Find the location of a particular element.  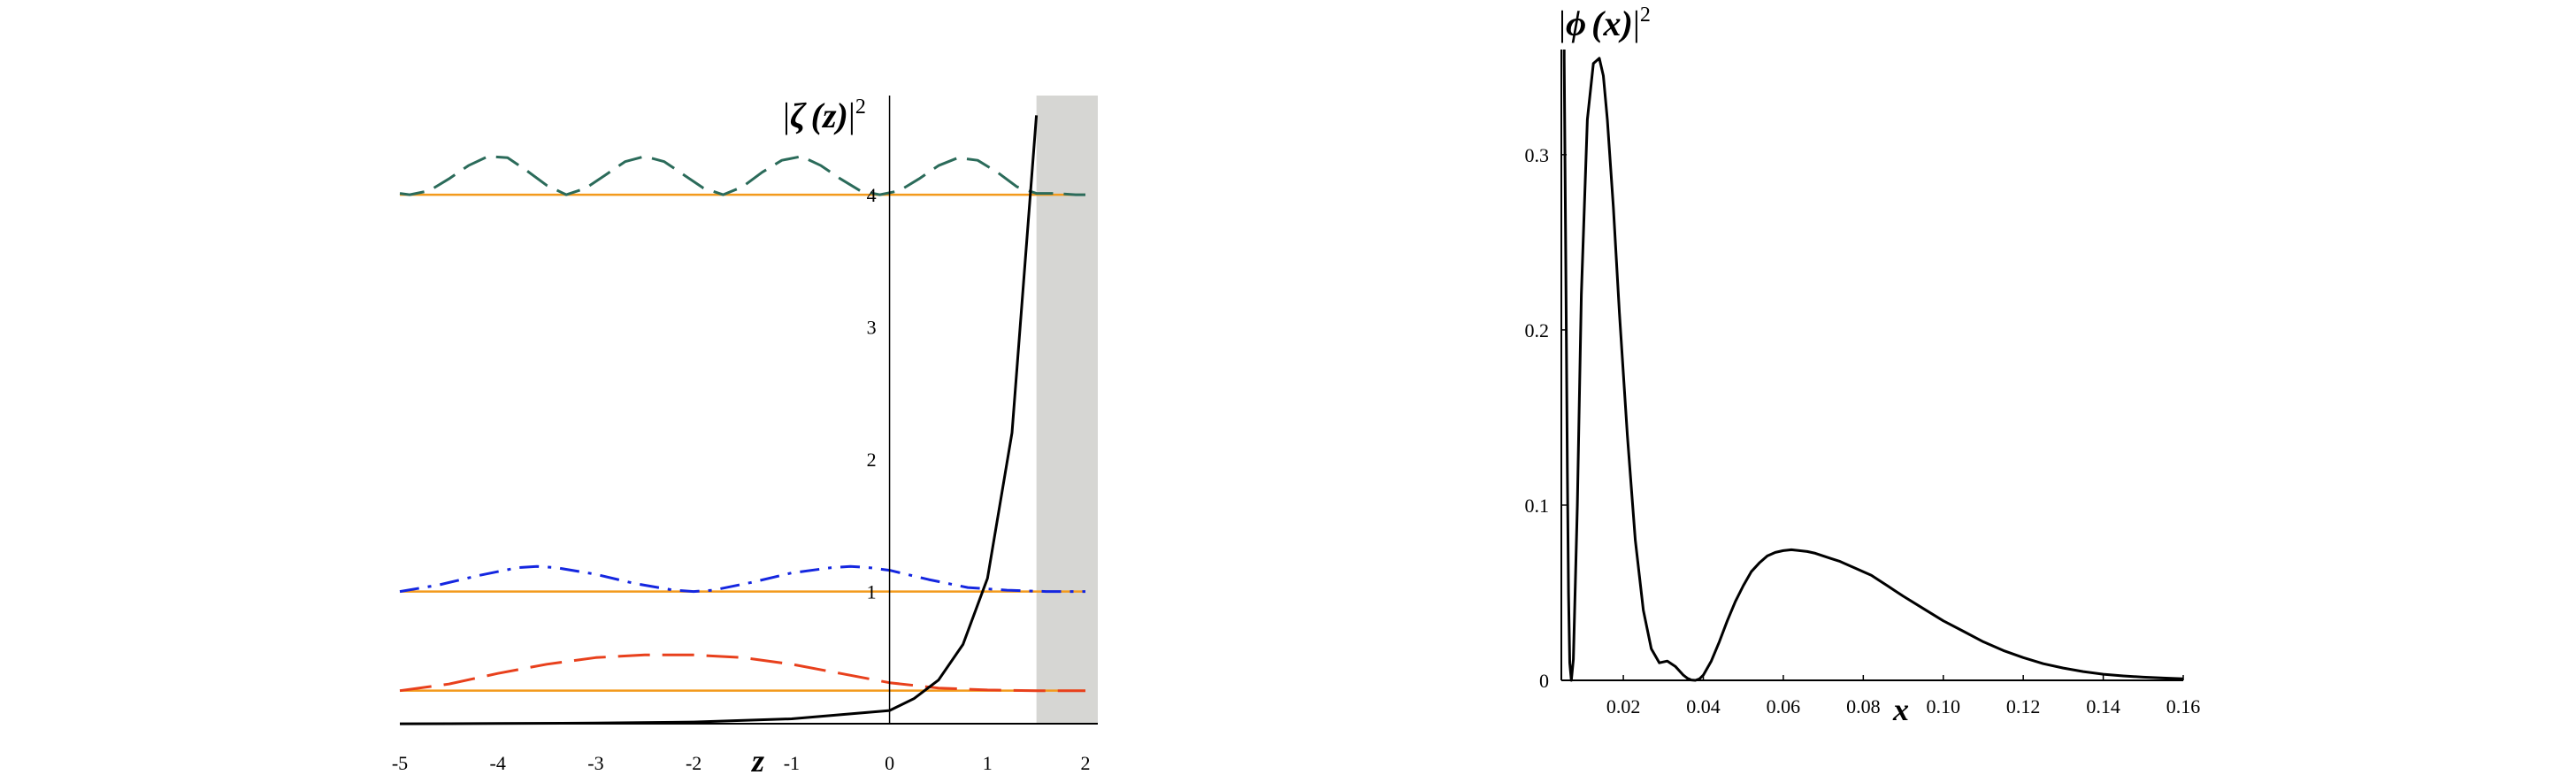

x-tick-label: 0 is located at coordinates (889, 763).